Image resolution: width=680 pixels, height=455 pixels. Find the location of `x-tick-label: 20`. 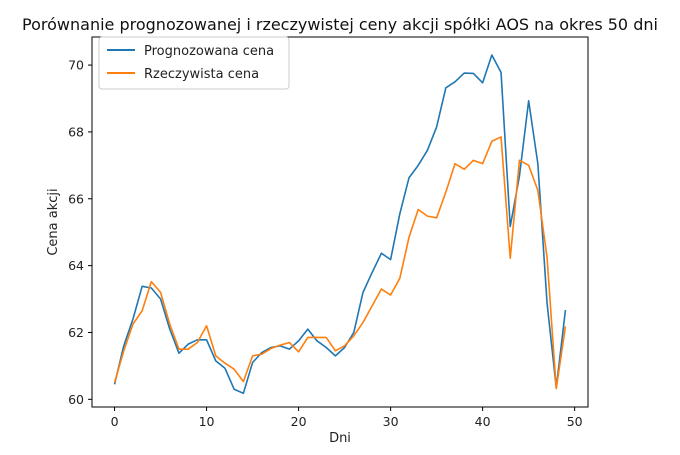

x-tick-label: 20 is located at coordinates (299, 421).